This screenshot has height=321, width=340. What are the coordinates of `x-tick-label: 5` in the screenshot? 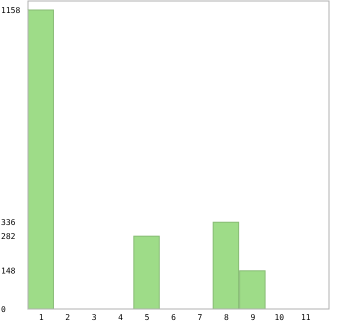 It's located at (147, 317).